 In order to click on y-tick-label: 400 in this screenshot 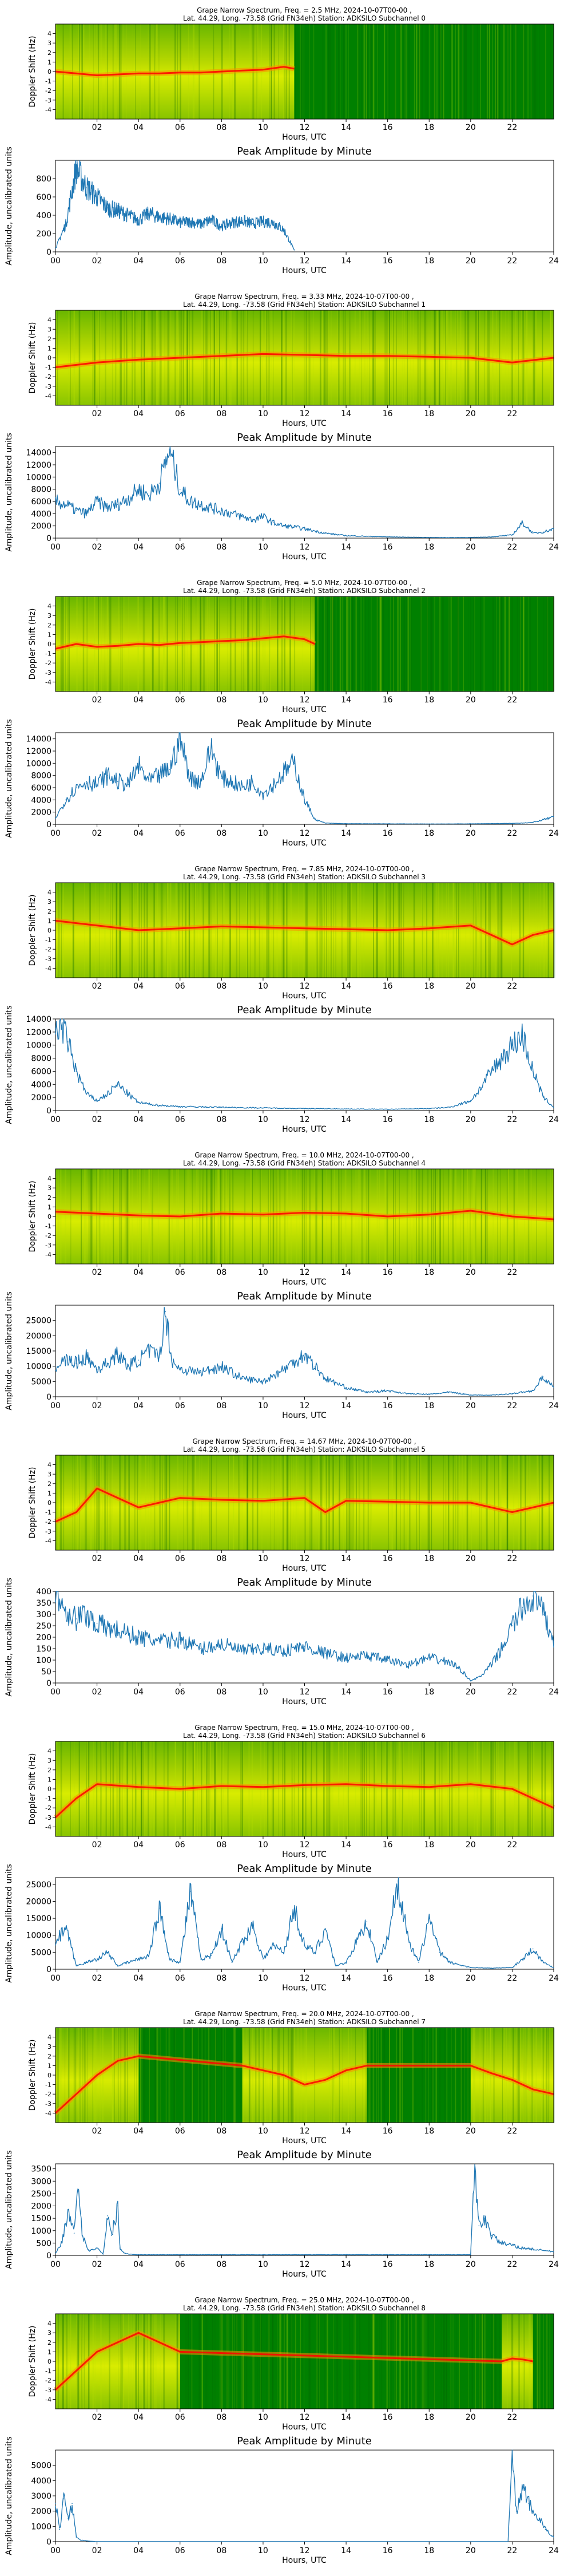, I will do `click(43, 215)`.